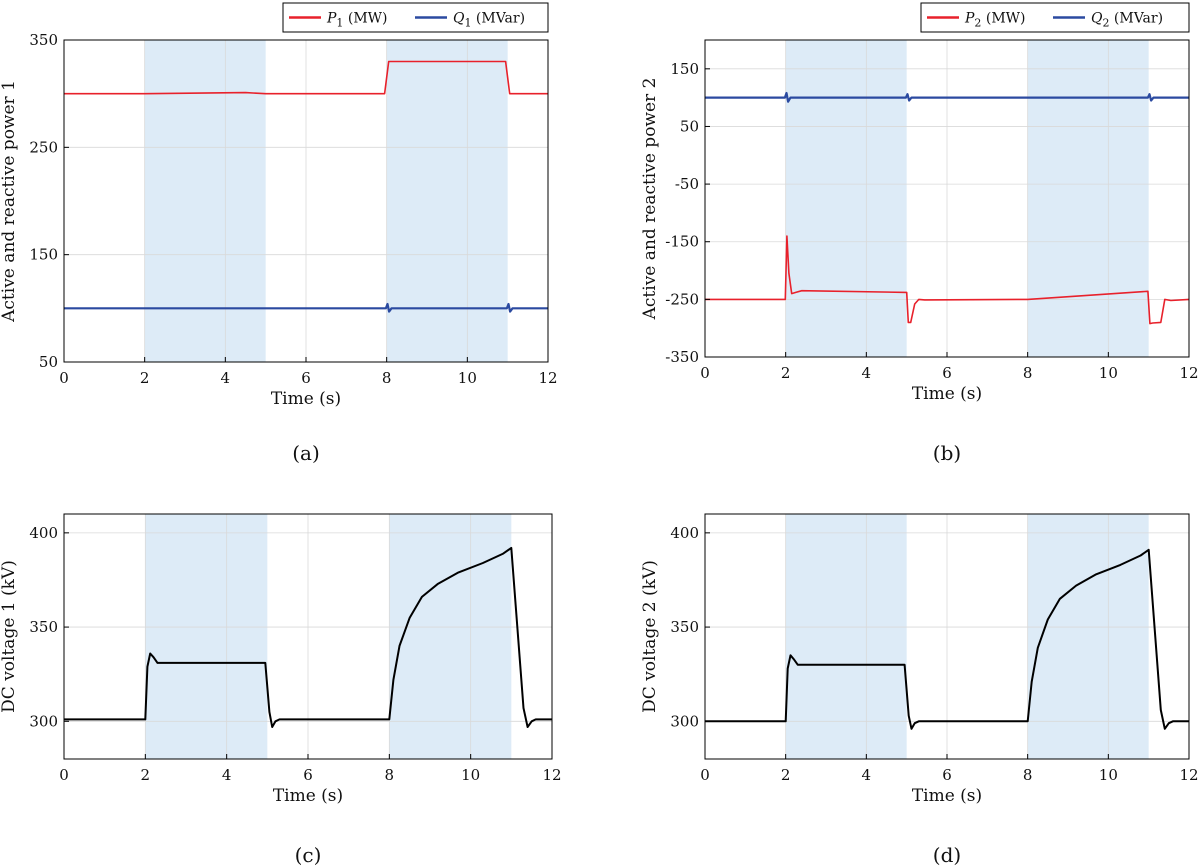 The height and width of the screenshot is (868, 1200). I want to click on legend-entry-label: Q2 (MVar), so click(1127, 20).